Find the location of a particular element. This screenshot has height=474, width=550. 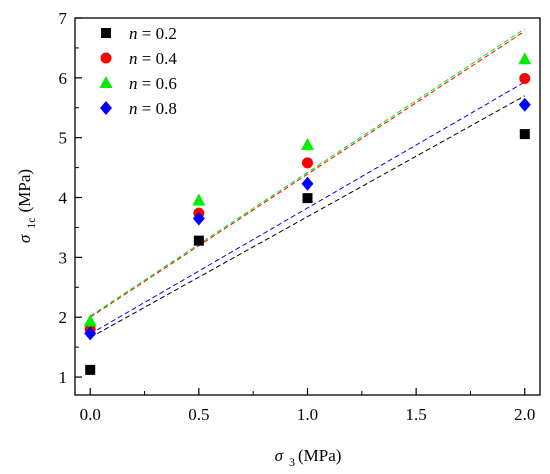

x-axis-label: σ 3 (MPa) is located at coordinates (308, 457).